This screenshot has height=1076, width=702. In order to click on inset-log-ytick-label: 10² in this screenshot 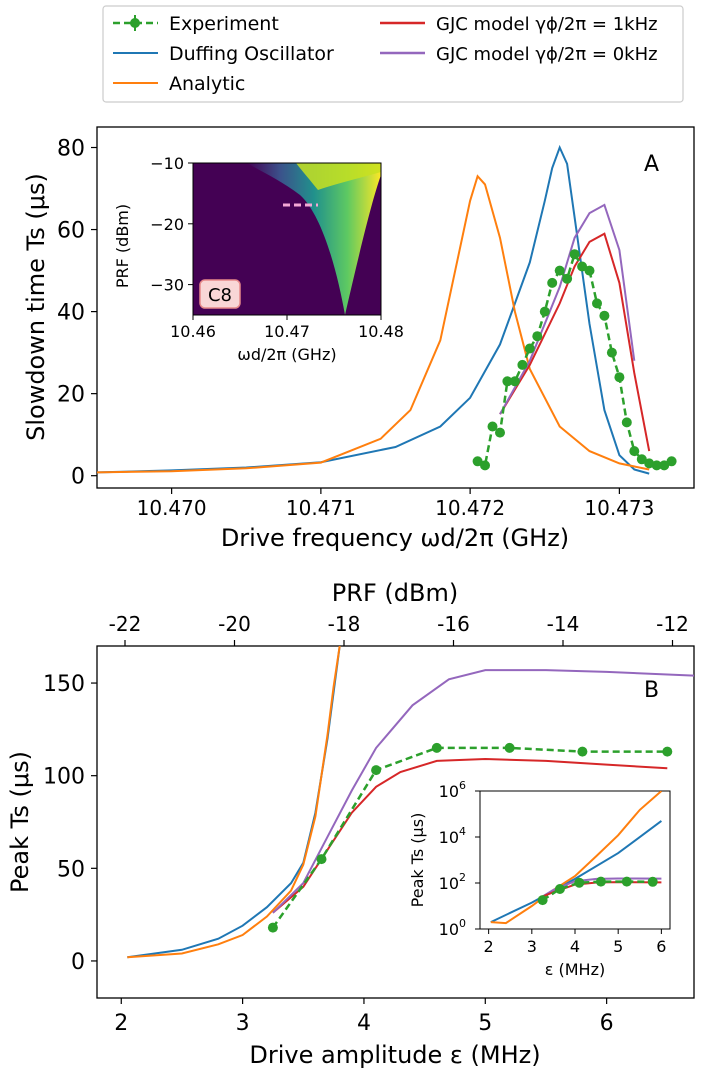, I will do `click(452, 882)`.